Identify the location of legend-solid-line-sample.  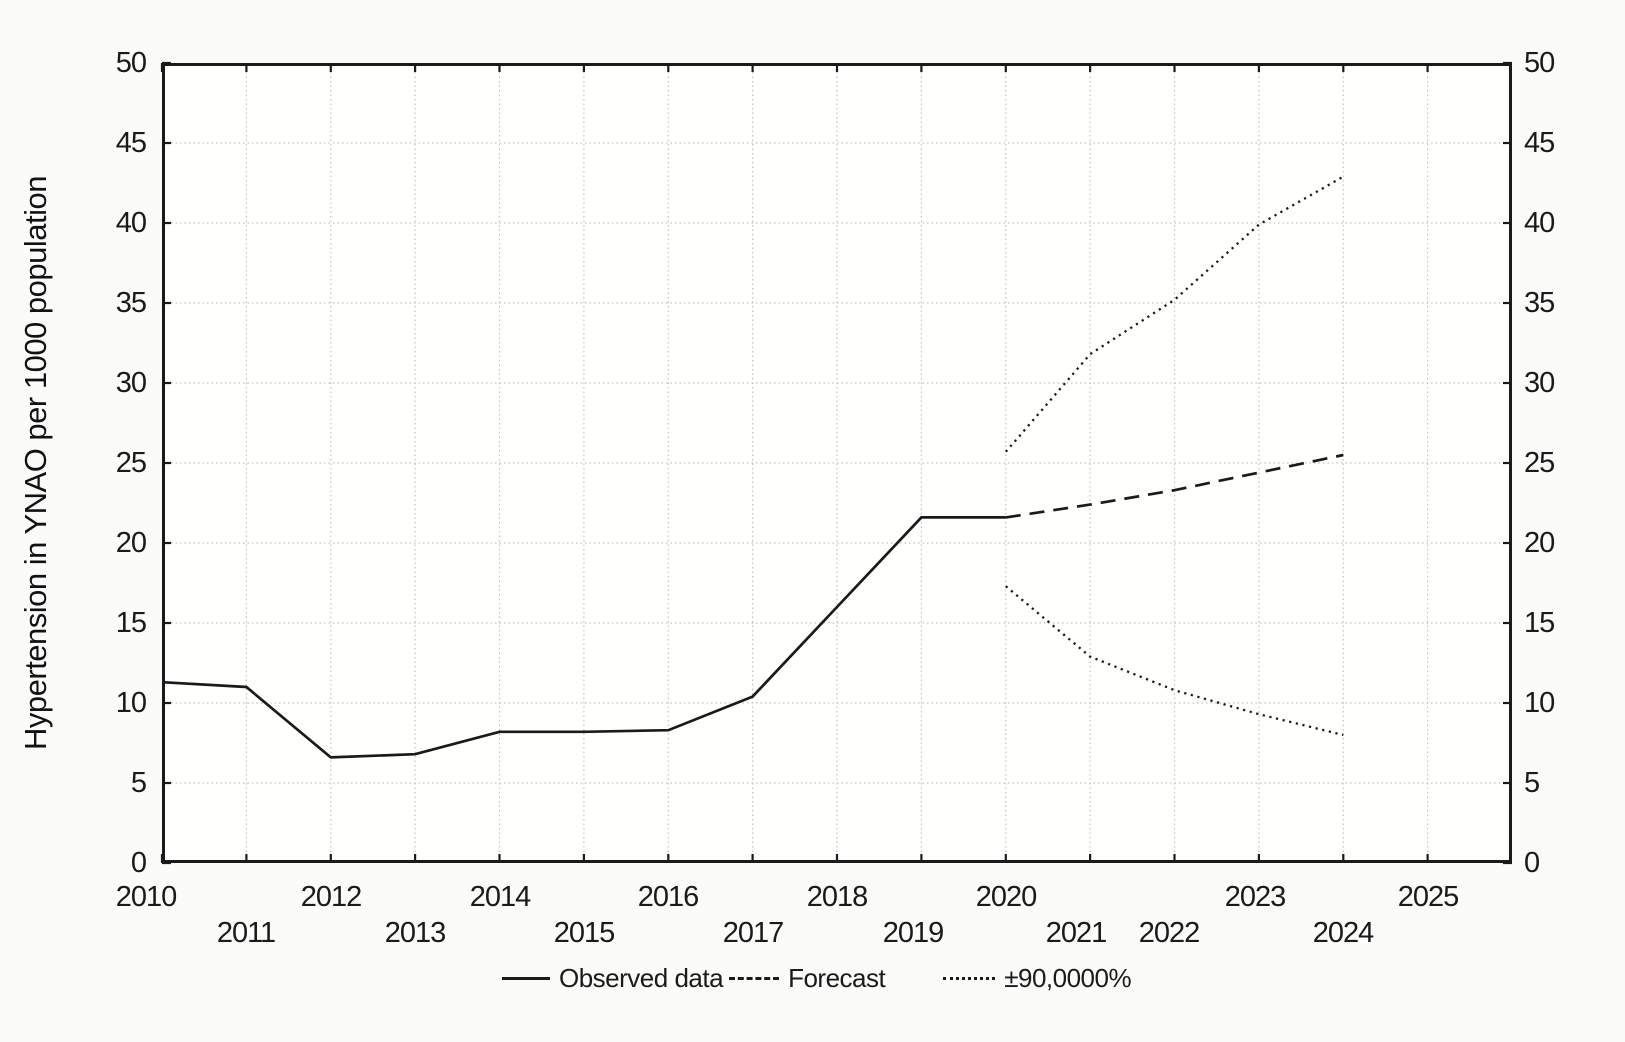
(526, 978).